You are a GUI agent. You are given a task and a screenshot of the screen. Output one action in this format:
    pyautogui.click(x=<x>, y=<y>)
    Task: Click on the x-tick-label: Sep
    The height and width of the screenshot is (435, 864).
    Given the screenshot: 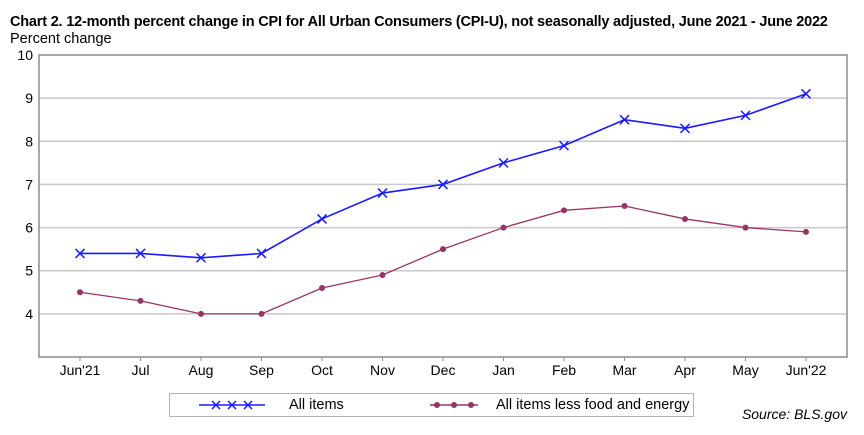 What is the action you would take?
    pyautogui.click(x=261, y=370)
    